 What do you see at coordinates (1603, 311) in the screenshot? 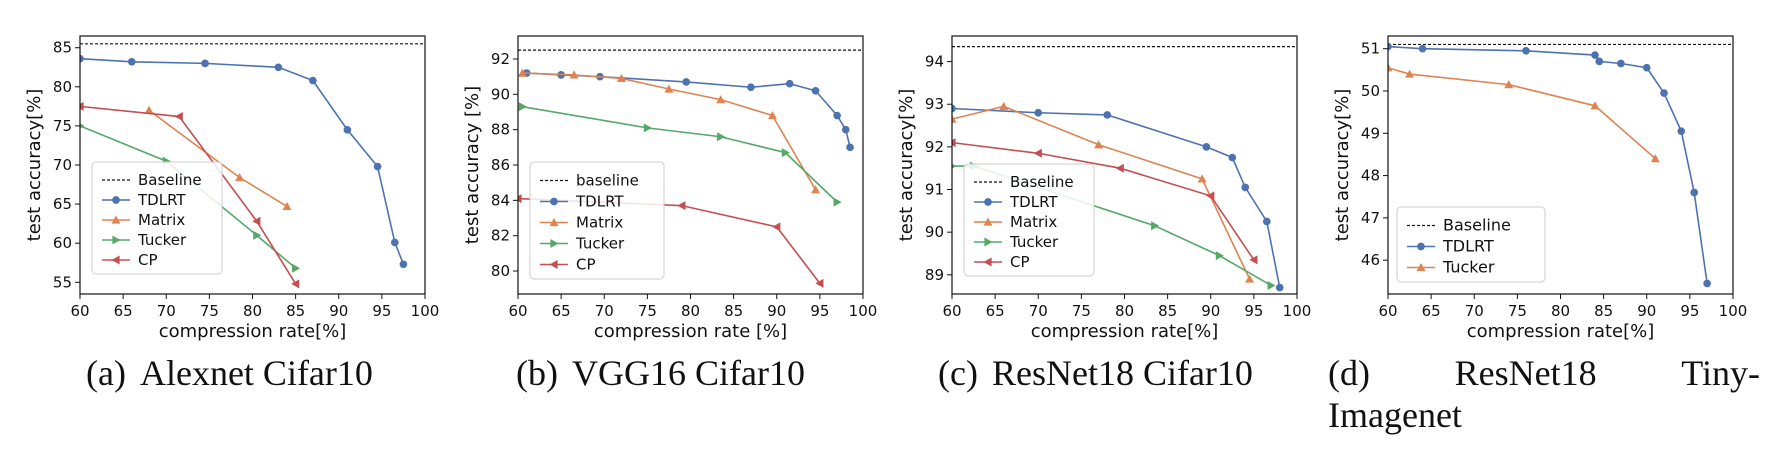
I see `panel-d-xtick-label-5: 85` at bounding box center [1603, 311].